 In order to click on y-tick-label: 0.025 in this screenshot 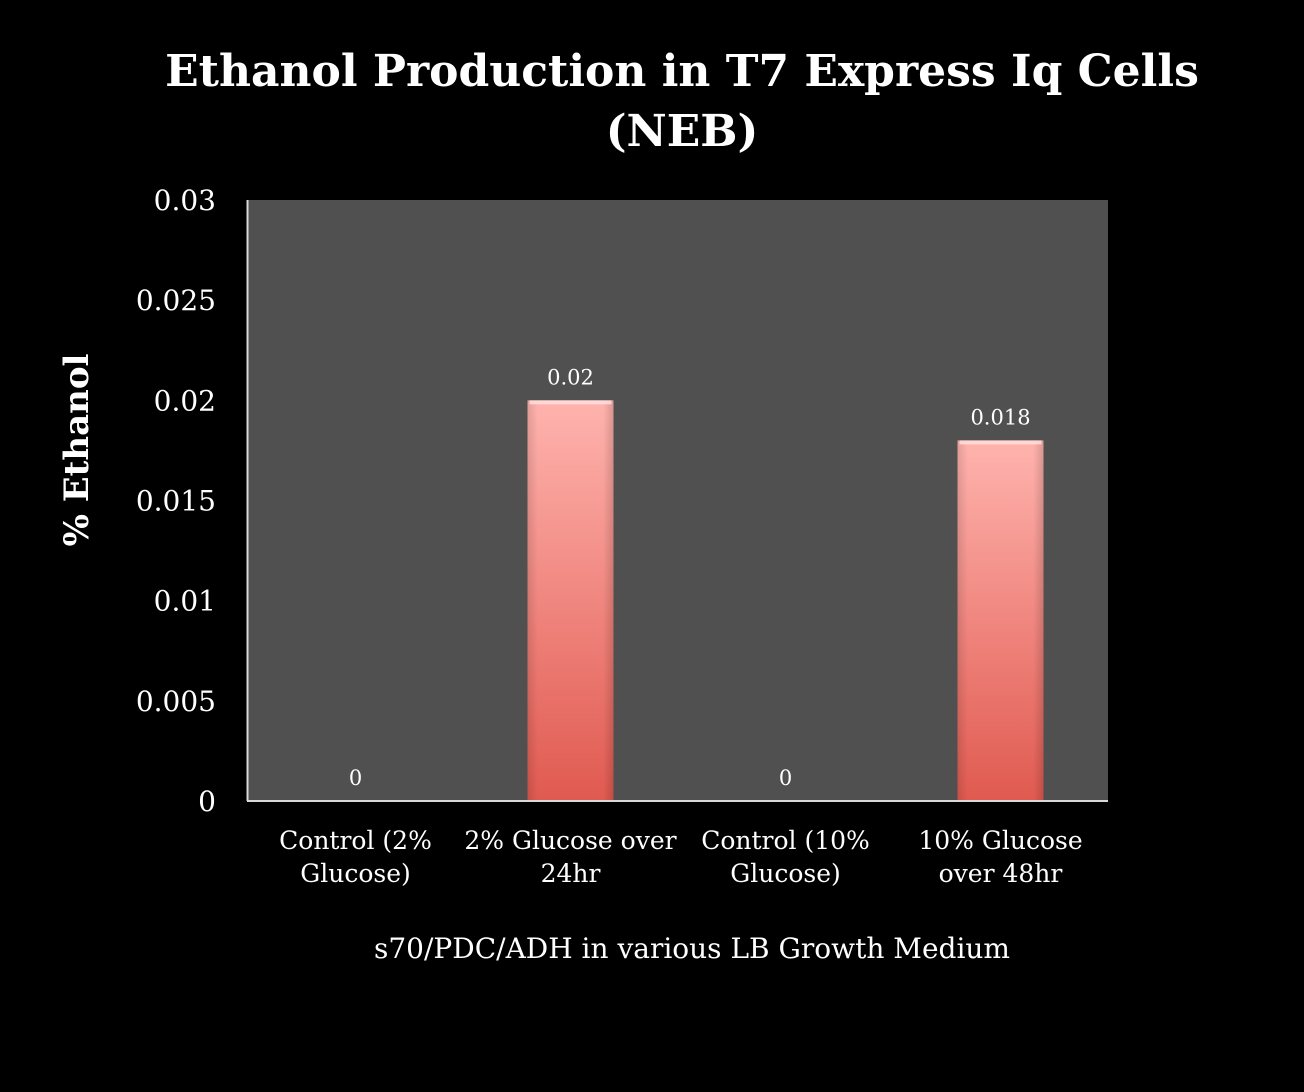, I will do `click(176, 300)`.